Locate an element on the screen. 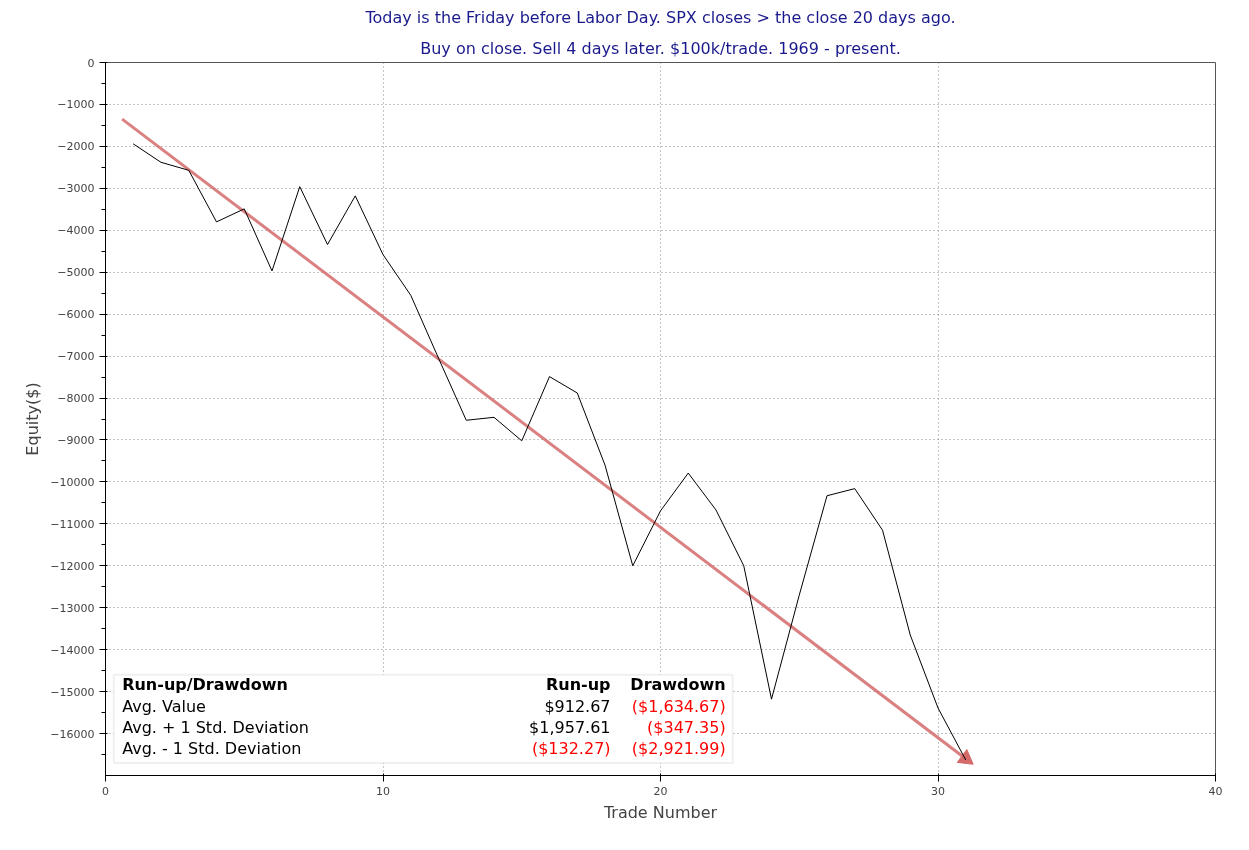 The width and height of the screenshot is (1249, 850). y-tick-label: −8000 is located at coordinates (76, 399).